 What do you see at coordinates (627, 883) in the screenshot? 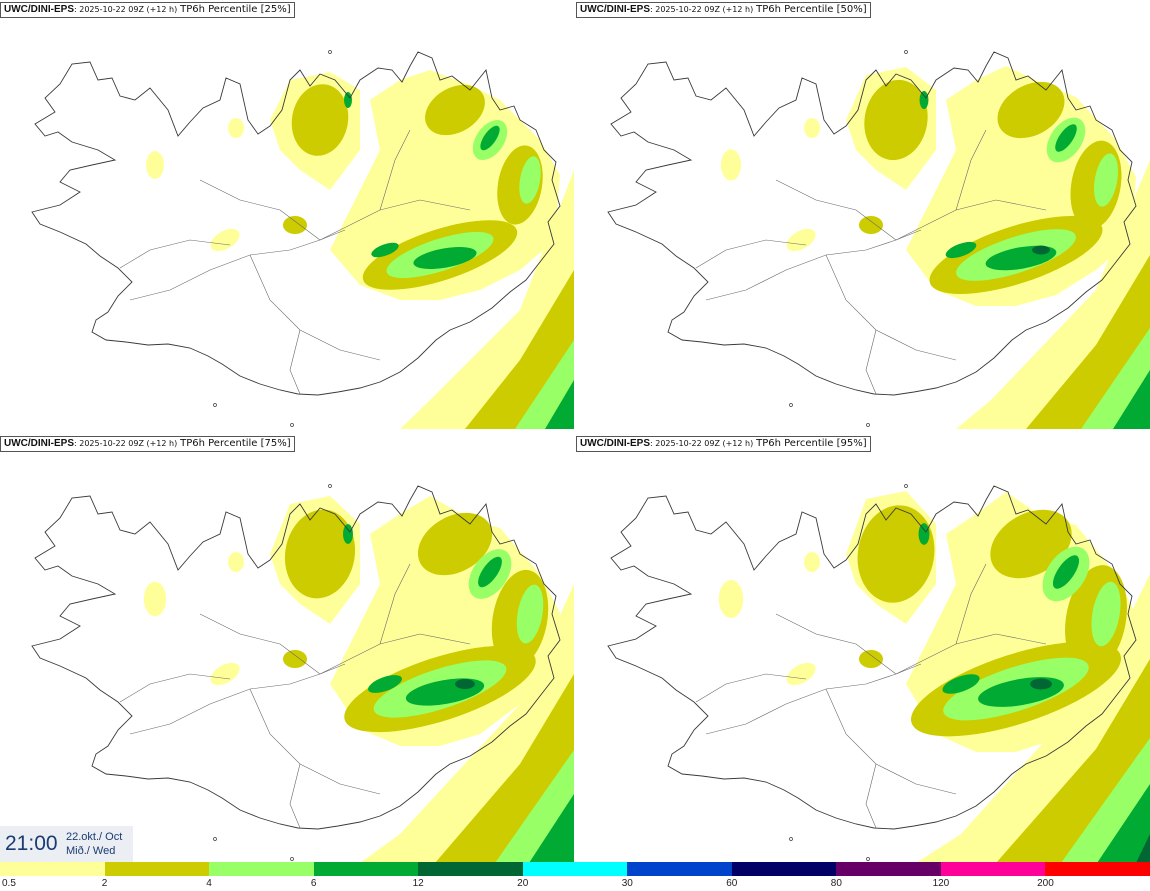
I see `colorbar-tick-label: 30` at bounding box center [627, 883].